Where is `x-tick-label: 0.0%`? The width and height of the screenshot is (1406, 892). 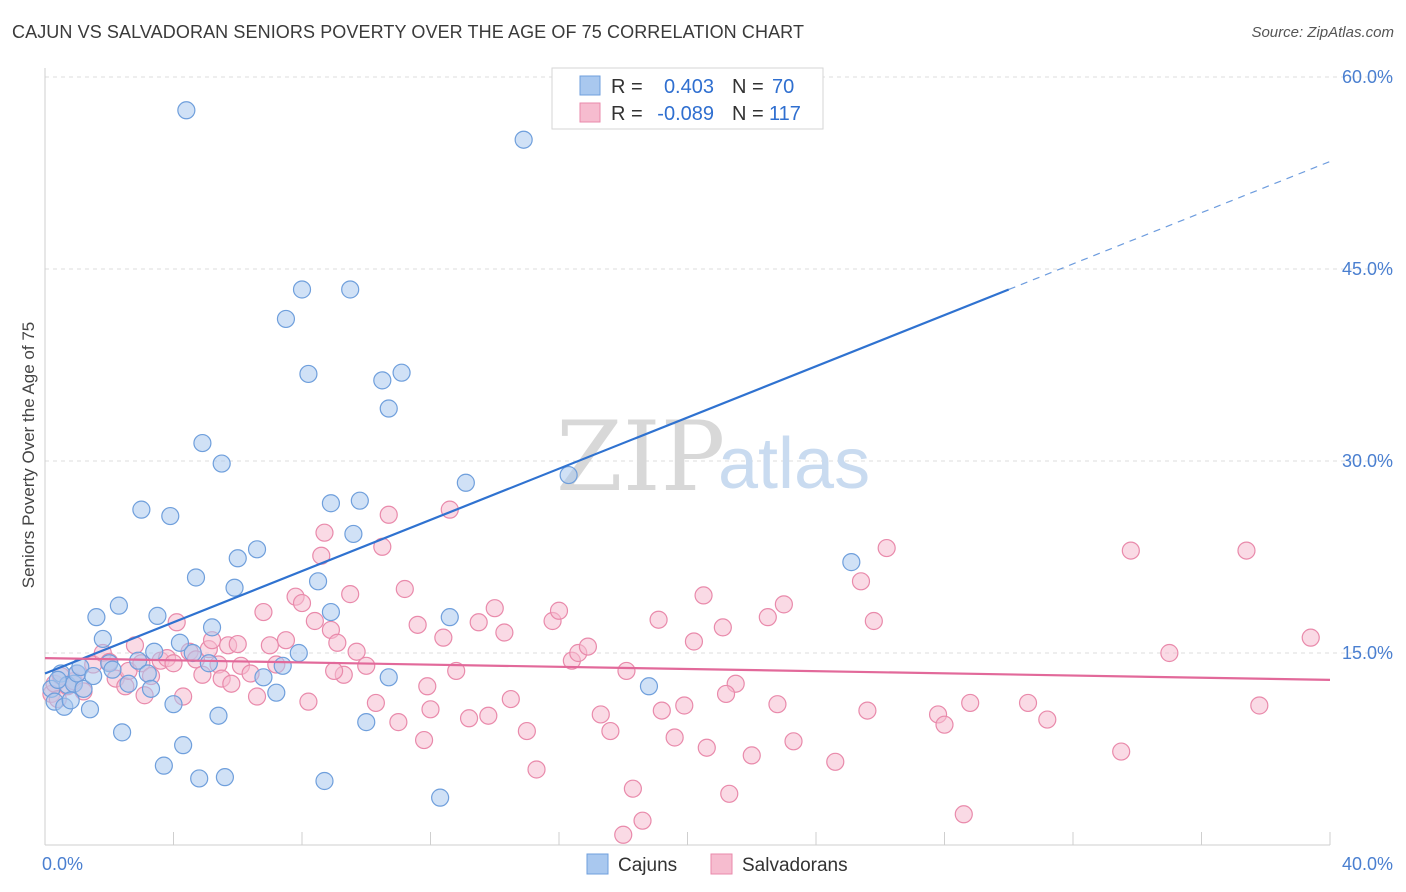 x-tick-label: 0.0% is located at coordinates (62, 864).